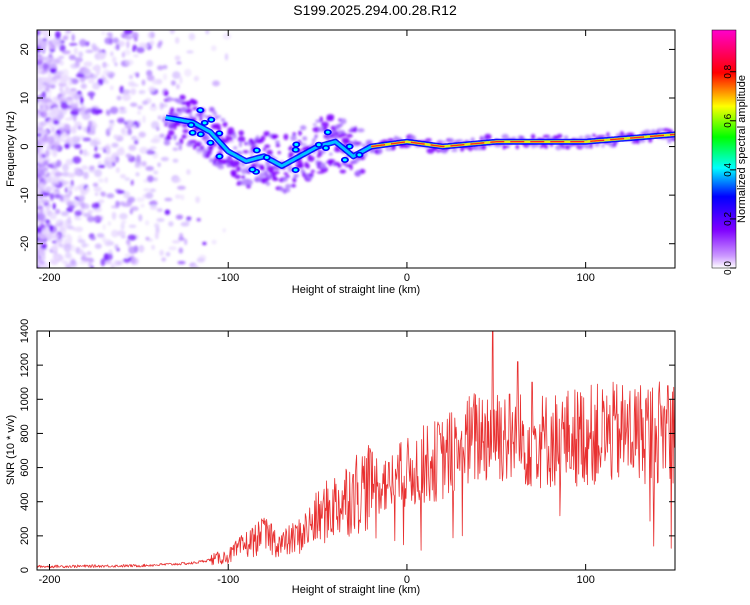 Image resolution: width=750 pixels, height=605 pixels. I want to click on snr-y-tick-label: 600, so click(25, 467).